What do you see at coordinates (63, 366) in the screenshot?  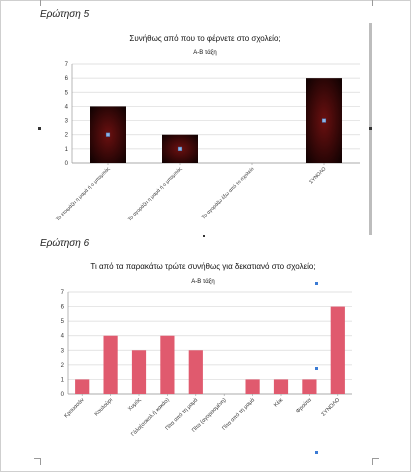 I see `chart2-y-tick-label: 2` at bounding box center [63, 366].